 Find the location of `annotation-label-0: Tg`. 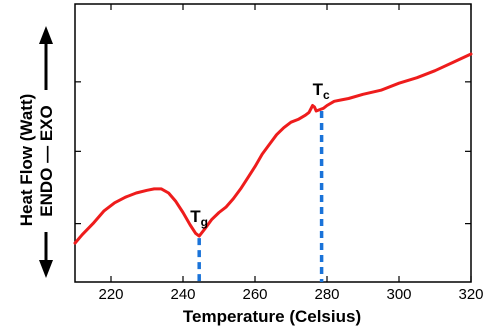

annotation-label-0: Tg is located at coordinates (199, 218).